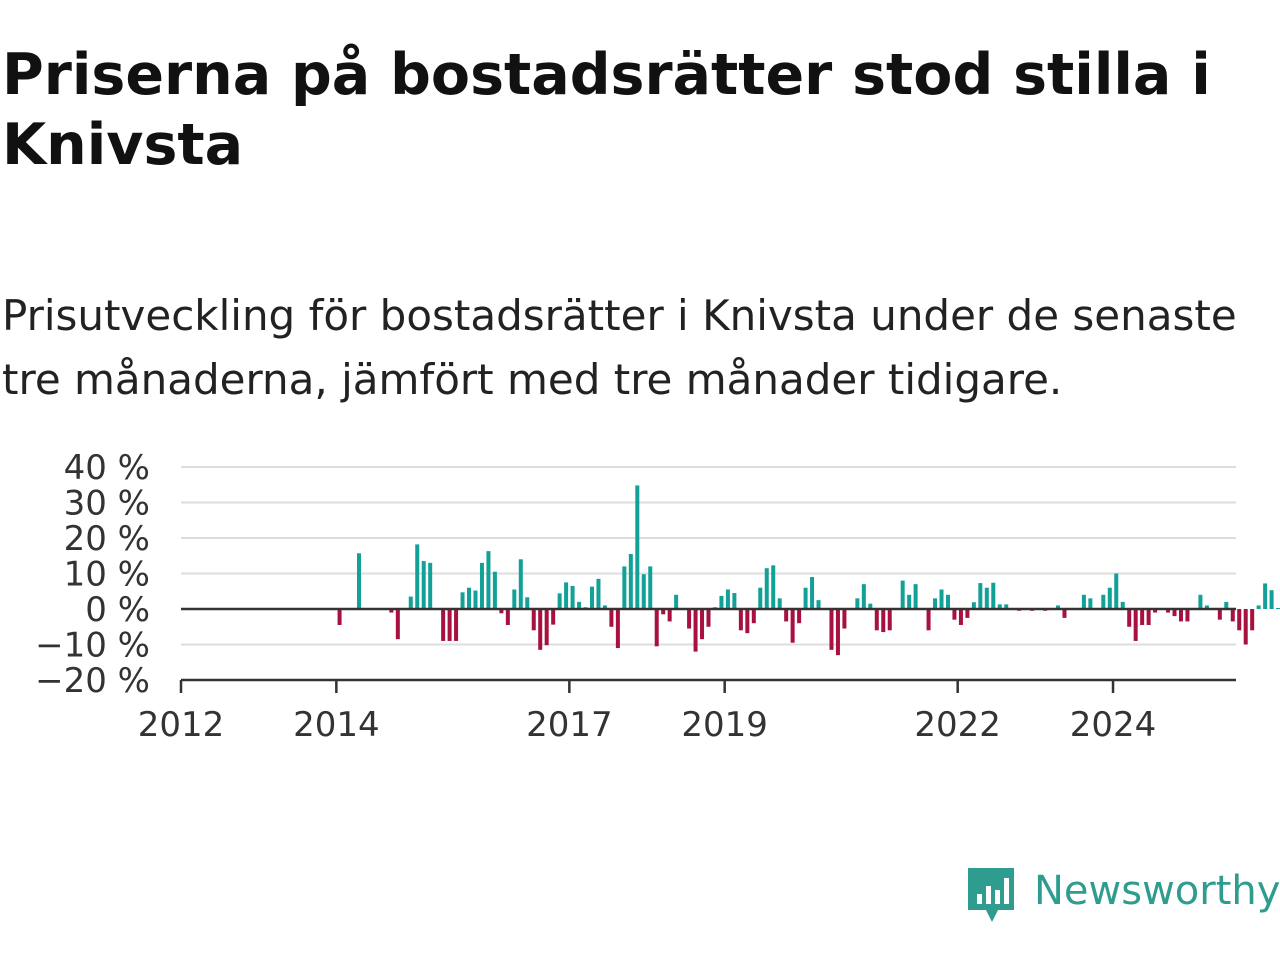 The height and width of the screenshot is (960, 1280). What do you see at coordinates (92, 681) in the screenshot?
I see `y-tick-label: −20 %` at bounding box center [92, 681].